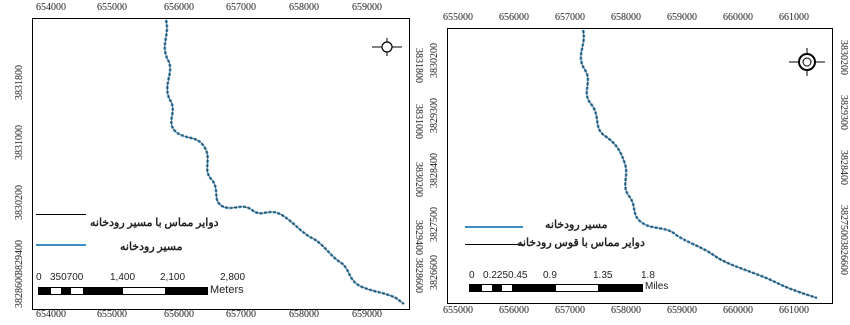 The image size is (850, 325). What do you see at coordinates (550, 275) in the screenshot?
I see `scale-label: 0.9` at bounding box center [550, 275].